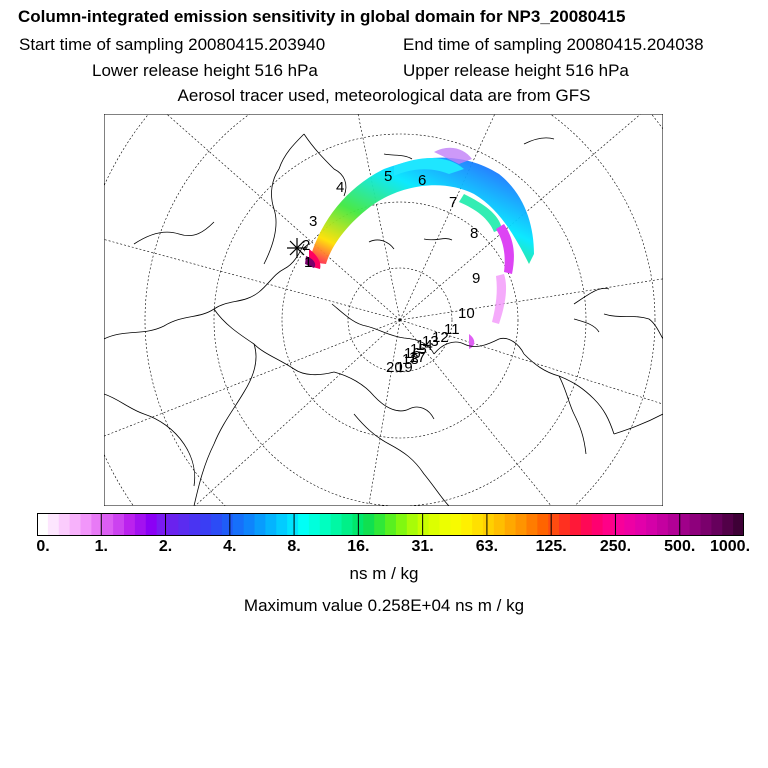 The image size is (768, 768). I want to click on colorbar-tick-label: 500., so click(680, 546).